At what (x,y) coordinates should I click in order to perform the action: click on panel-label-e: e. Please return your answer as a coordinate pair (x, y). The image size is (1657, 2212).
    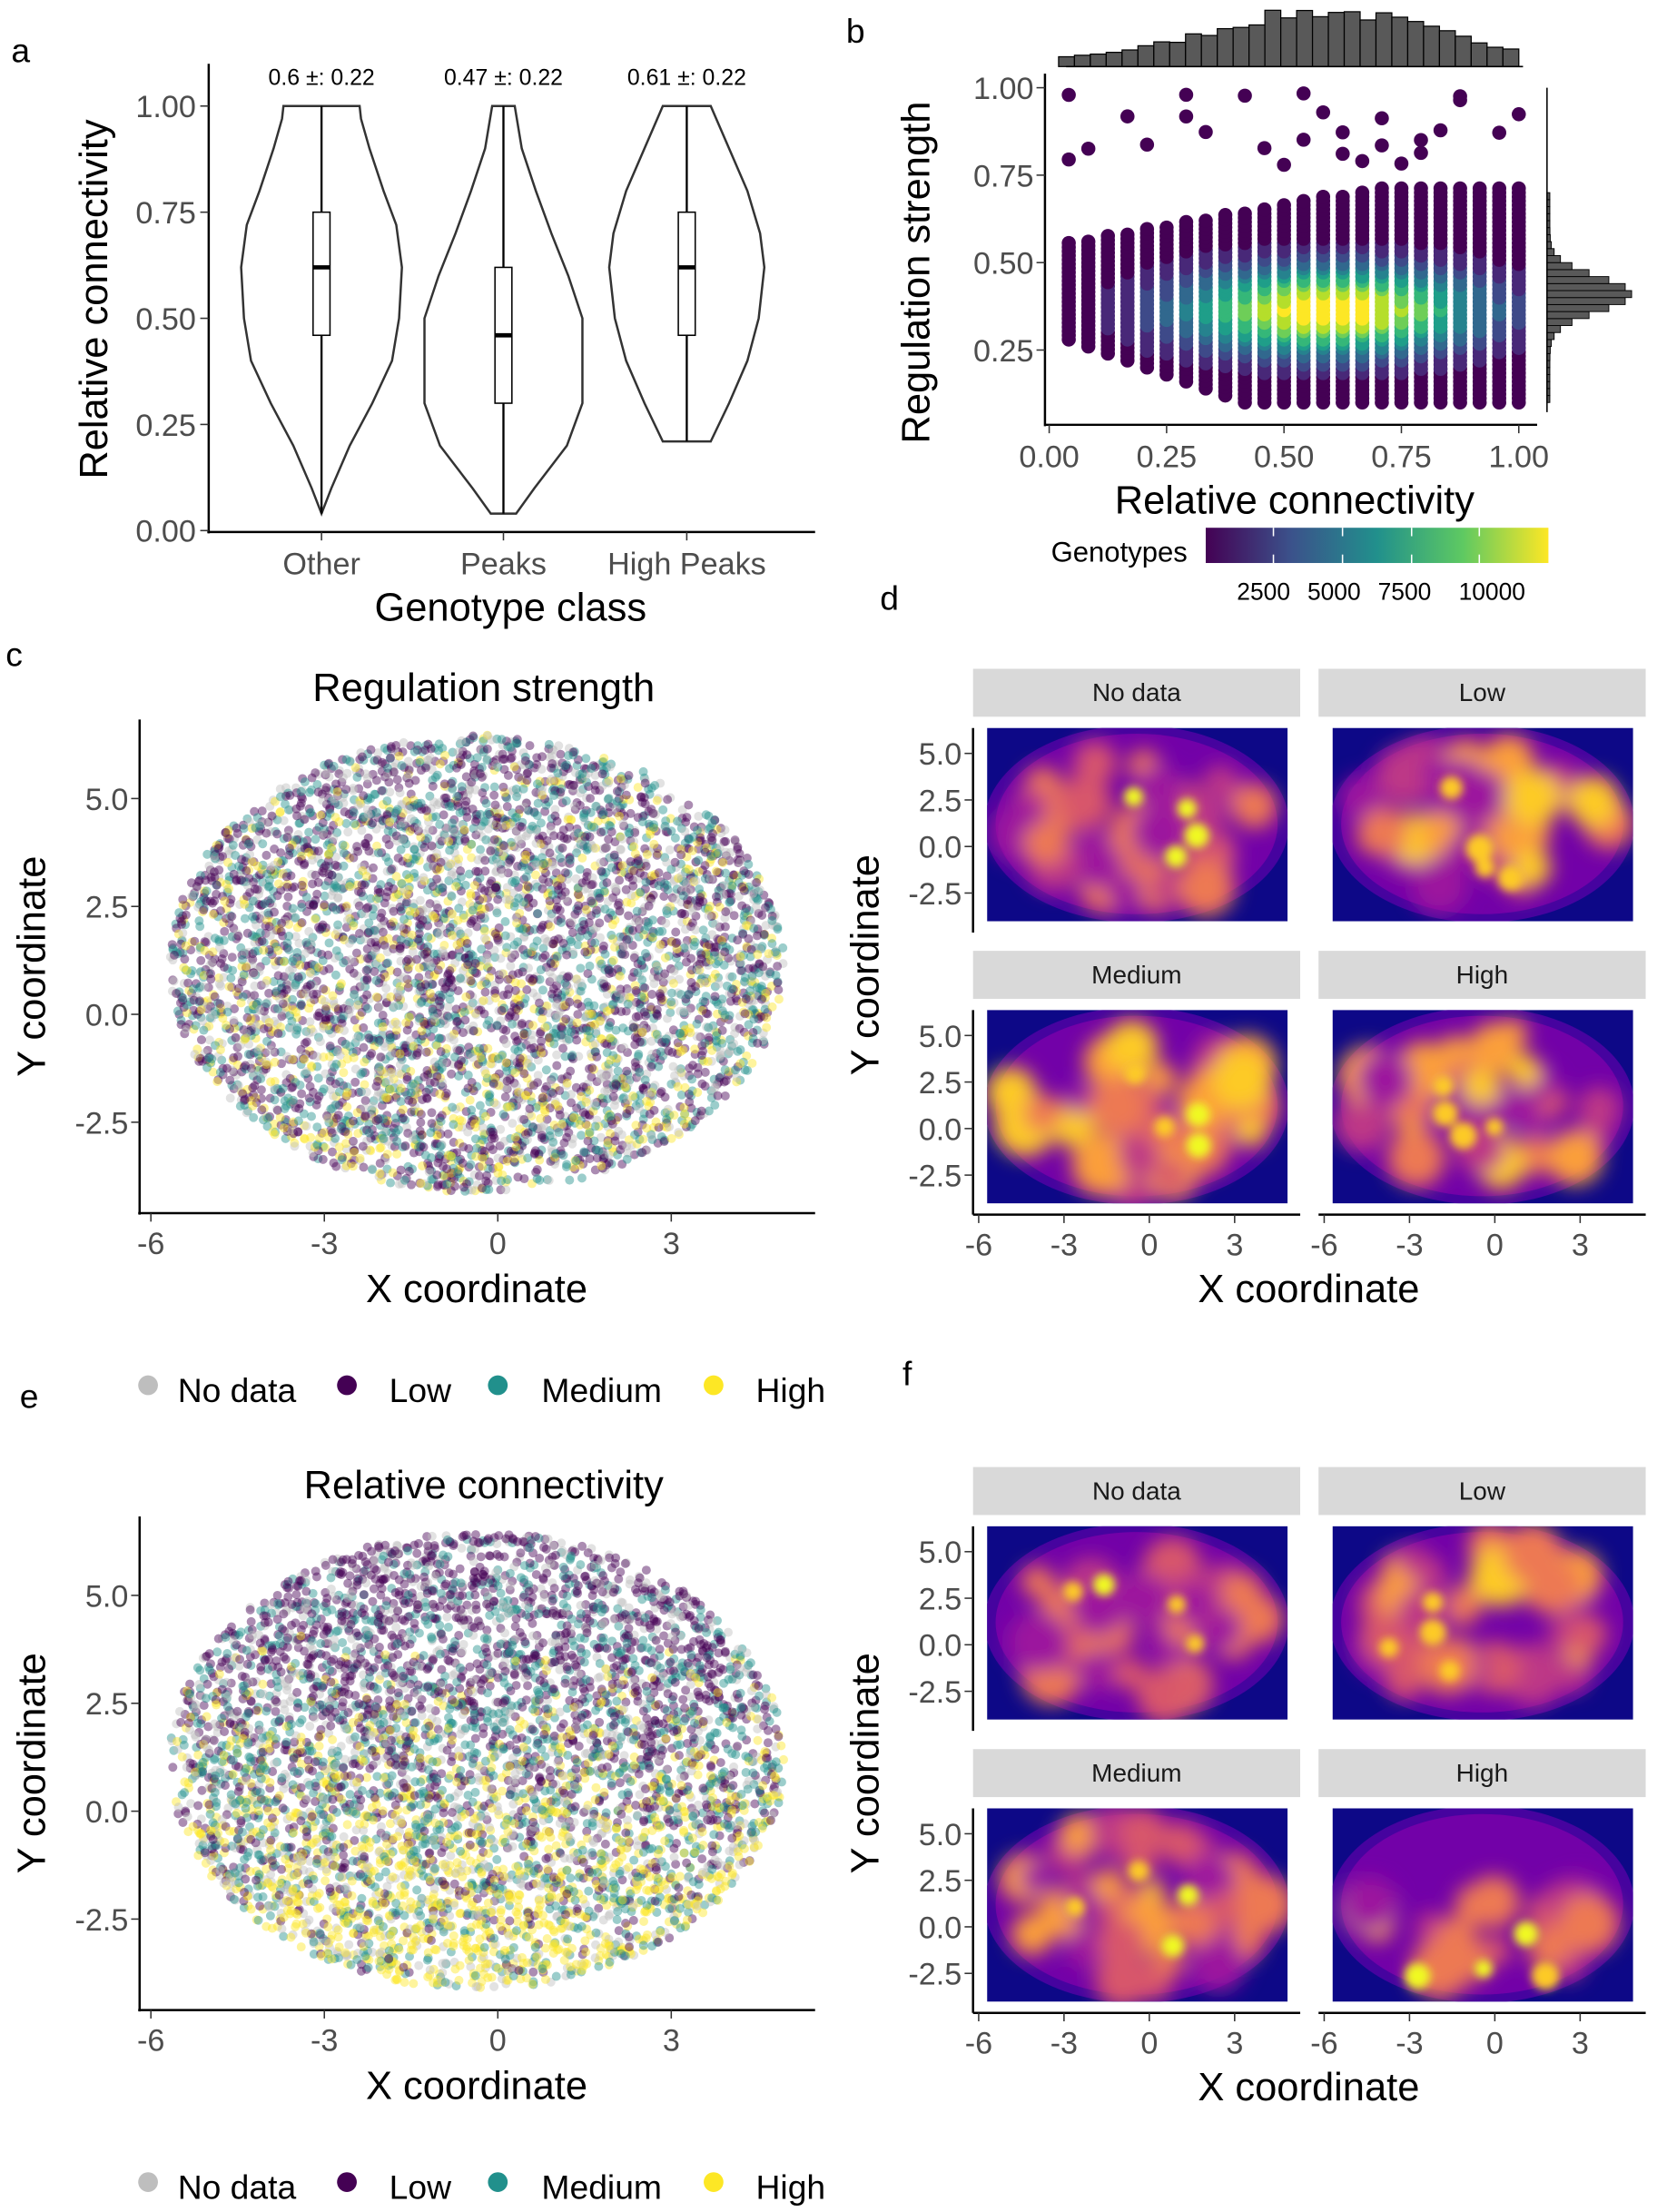
    Looking at the image, I should click on (29, 1396).